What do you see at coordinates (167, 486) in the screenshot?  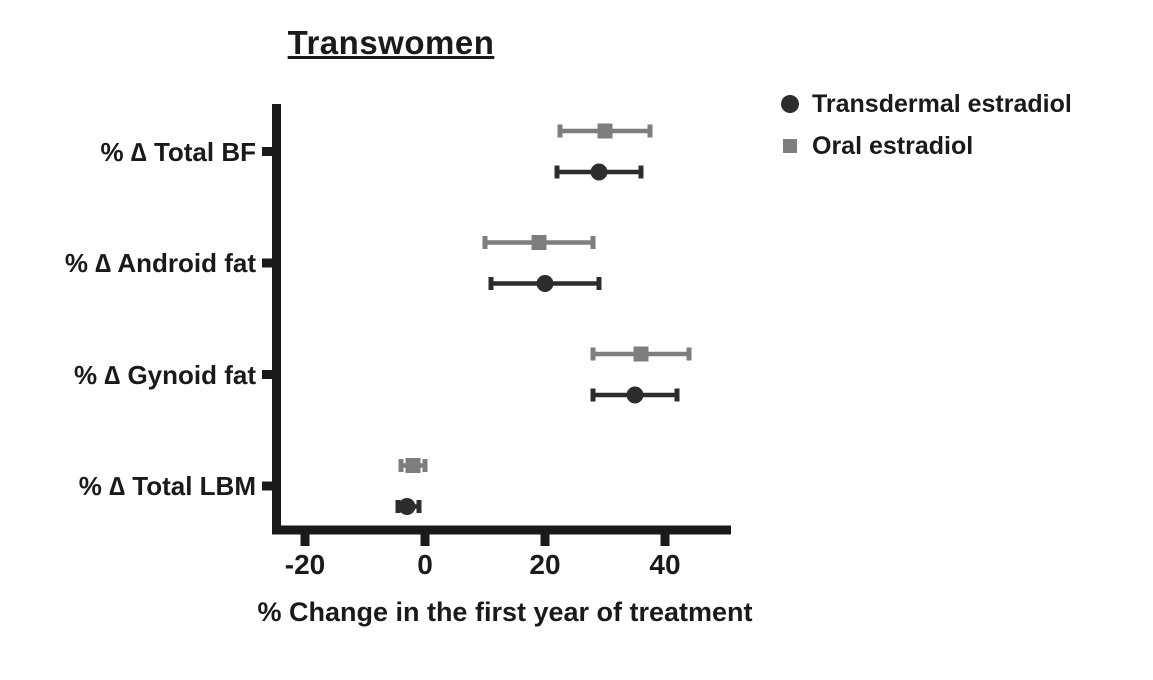 I see `category-label: % ∆ Total LBM` at bounding box center [167, 486].